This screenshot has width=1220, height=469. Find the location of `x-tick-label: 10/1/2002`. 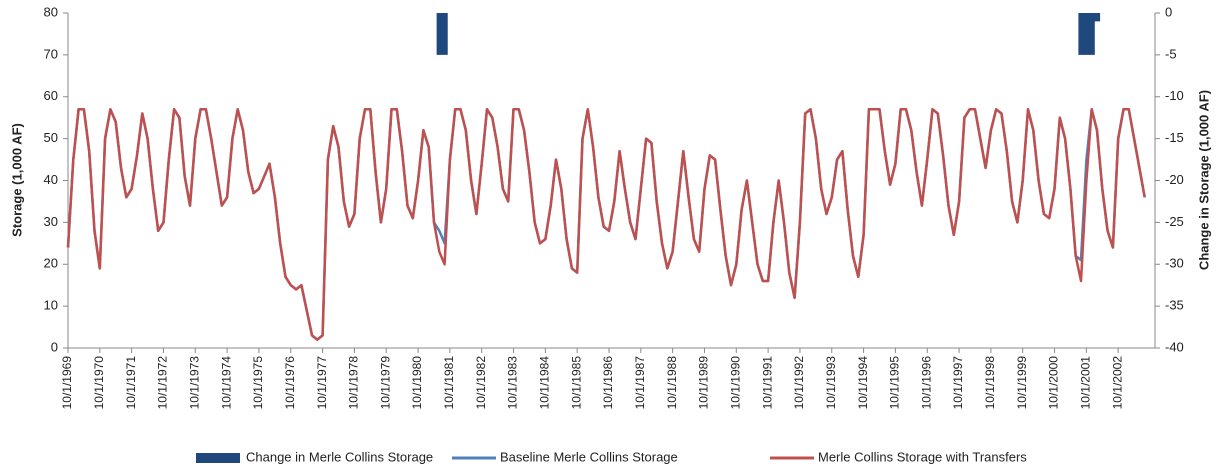

x-tick-label: 10/1/2002 is located at coordinates (1117, 383).